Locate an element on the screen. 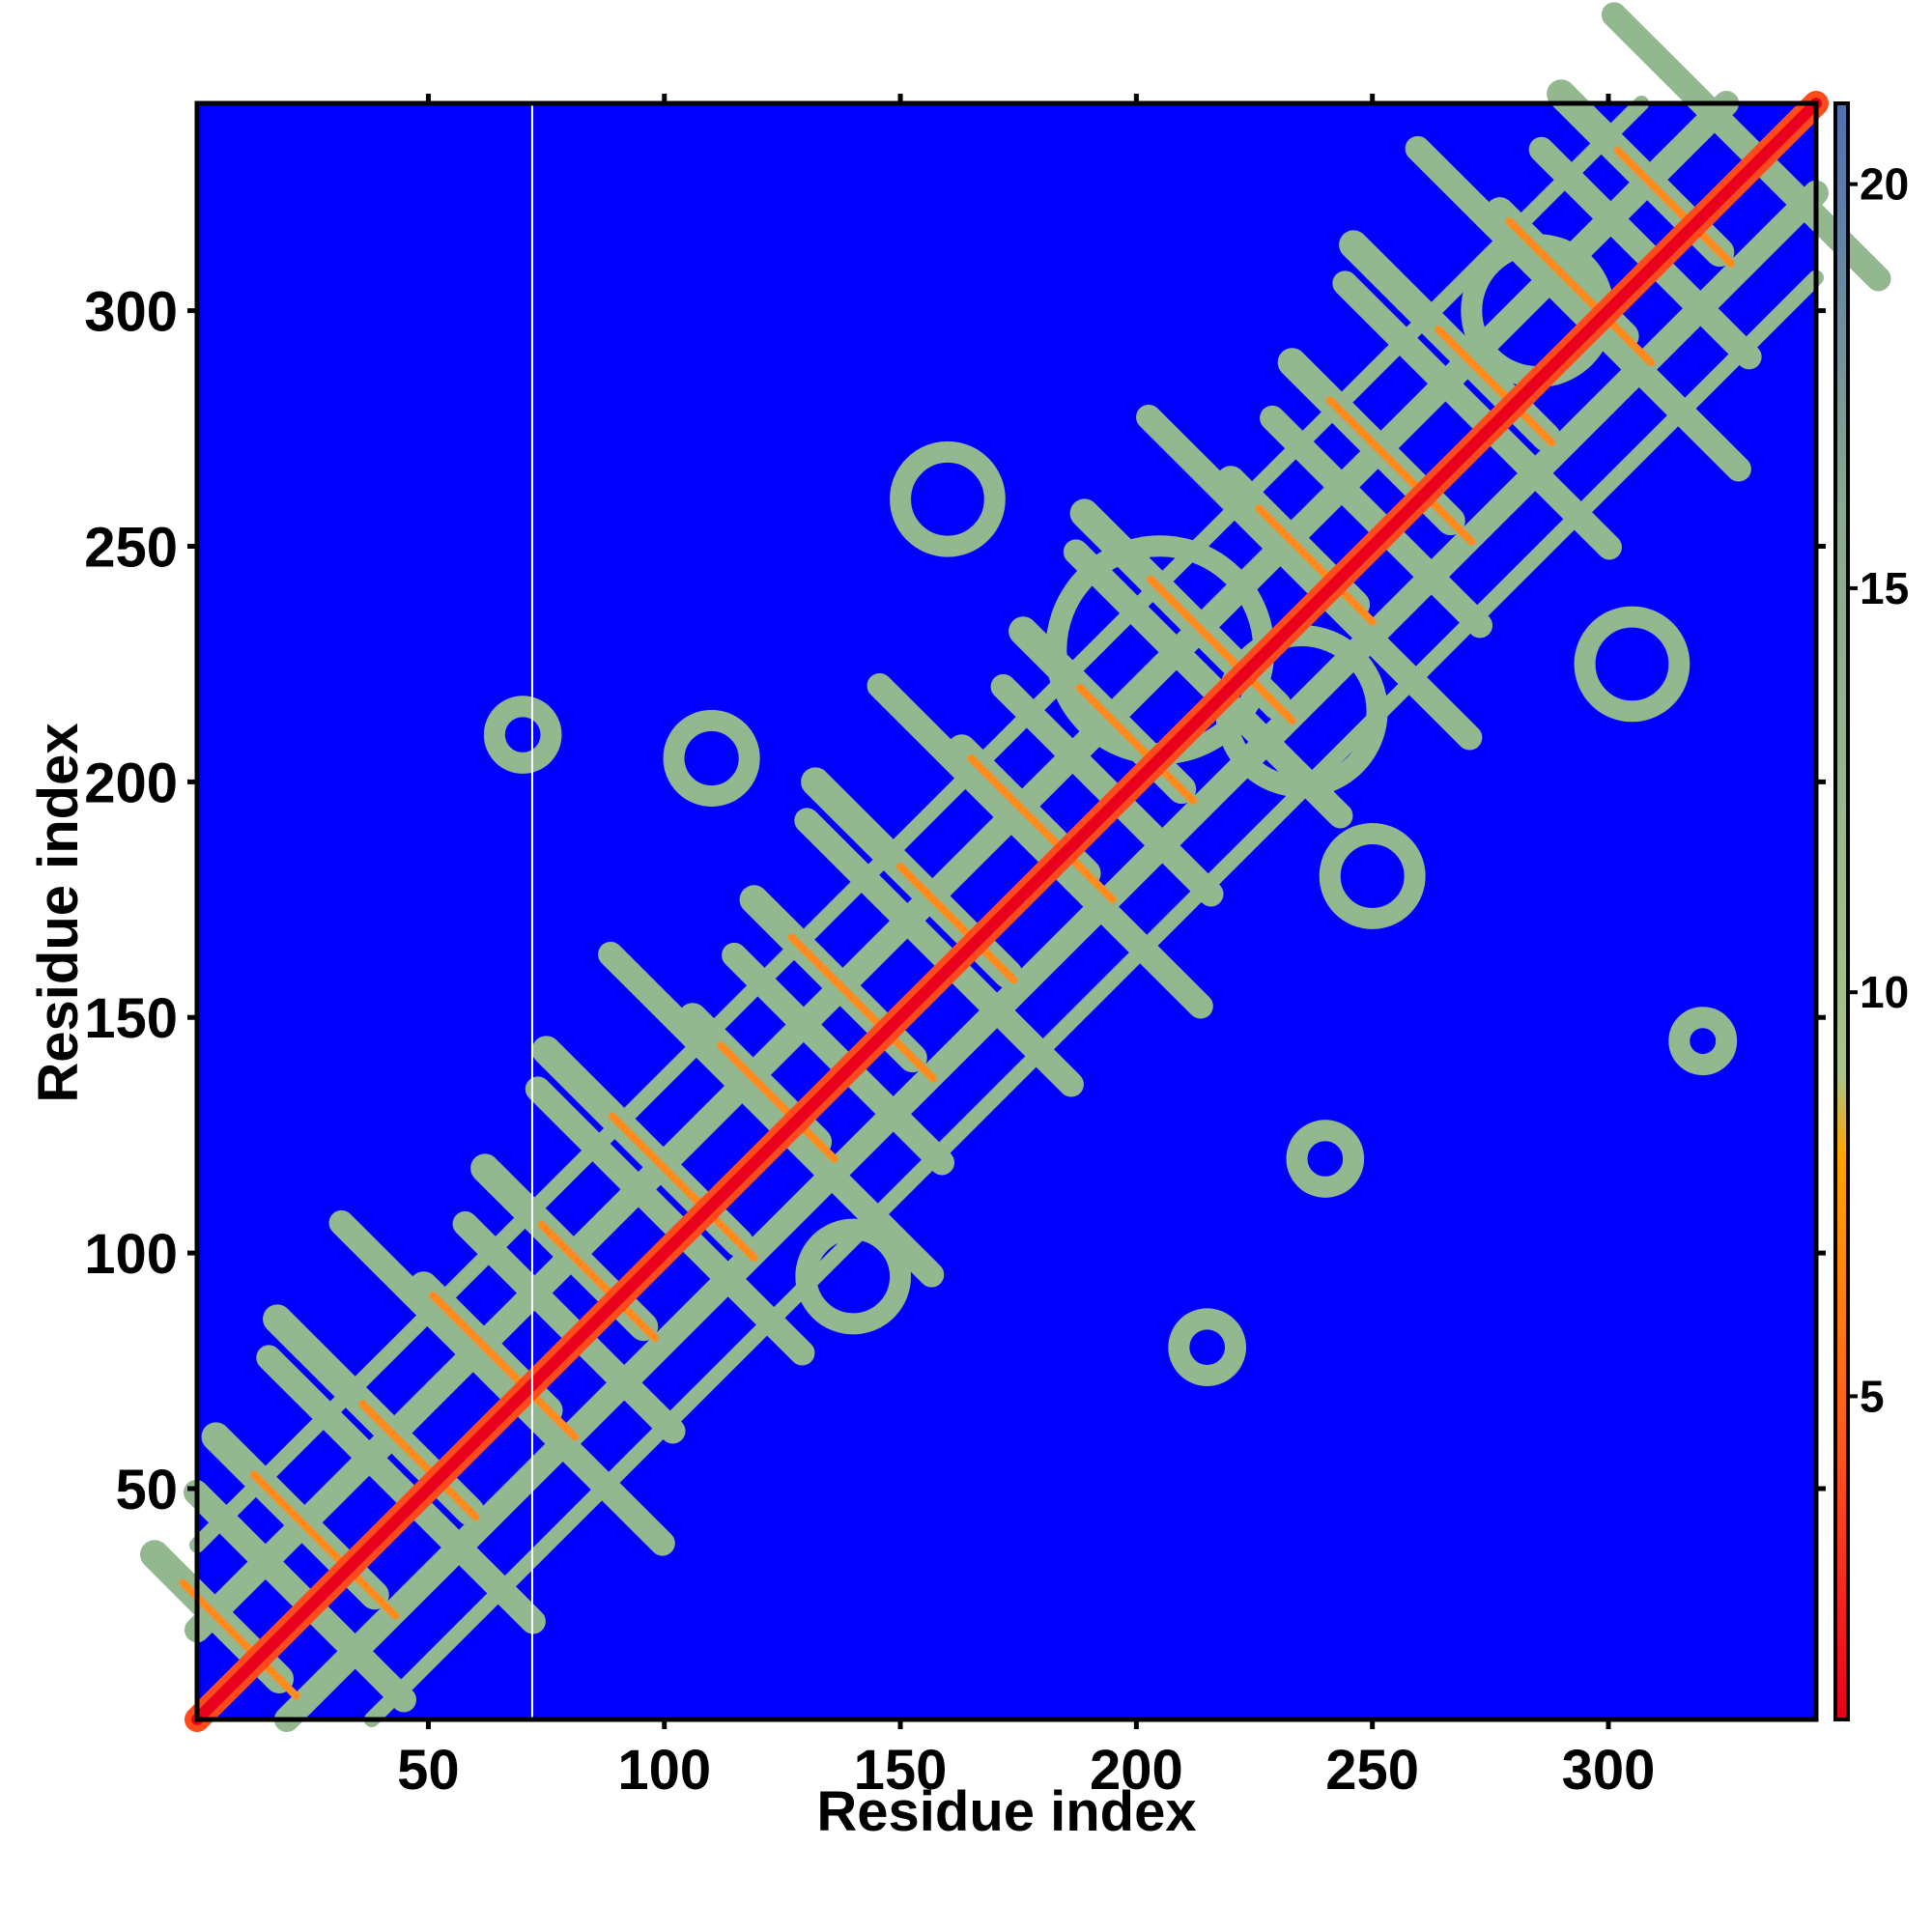 Image resolution: width=1932 pixels, height=1932 pixels. x-tick-label: 300 is located at coordinates (1609, 1770).